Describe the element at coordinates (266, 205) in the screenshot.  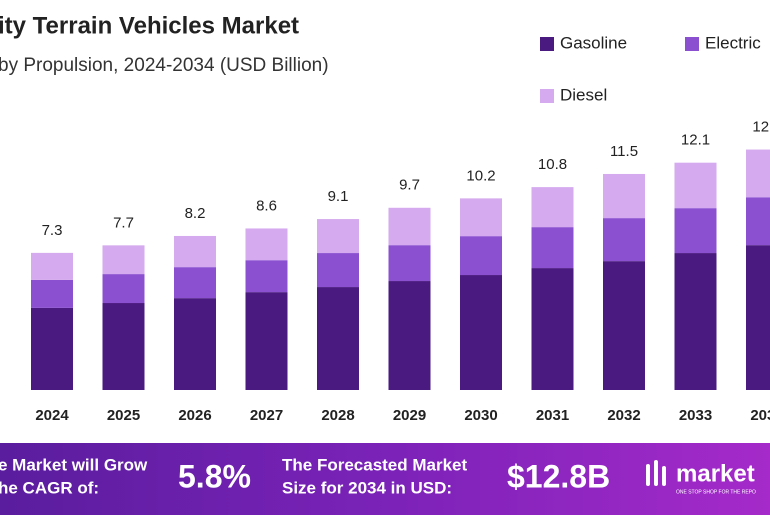
I see `total-label: 8.6` at that location.